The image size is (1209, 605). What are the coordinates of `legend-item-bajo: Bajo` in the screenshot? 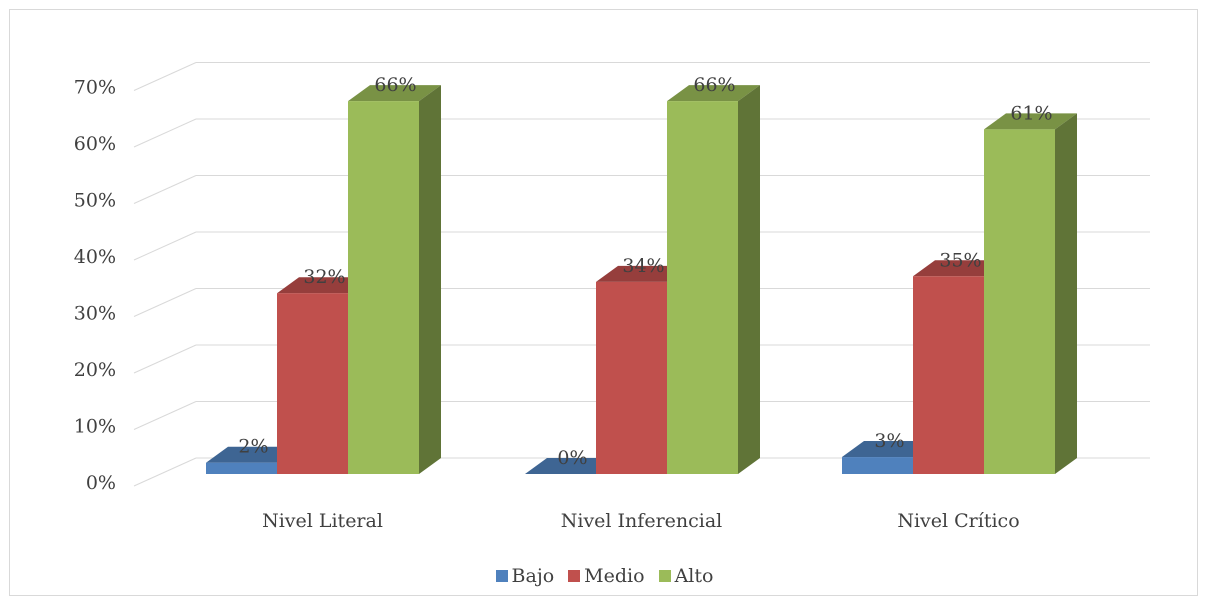 It's located at (525, 576).